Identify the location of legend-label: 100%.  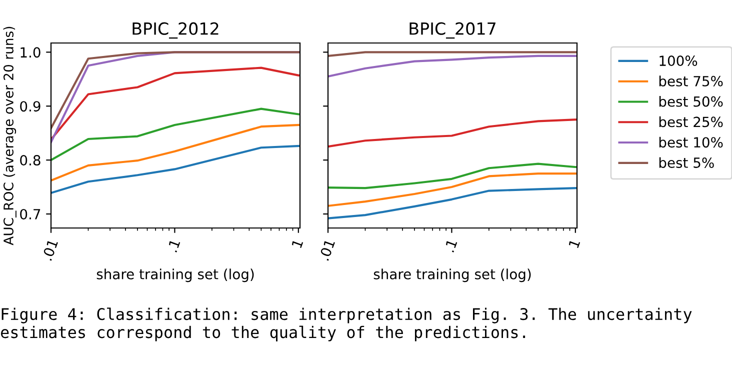
(679, 61).